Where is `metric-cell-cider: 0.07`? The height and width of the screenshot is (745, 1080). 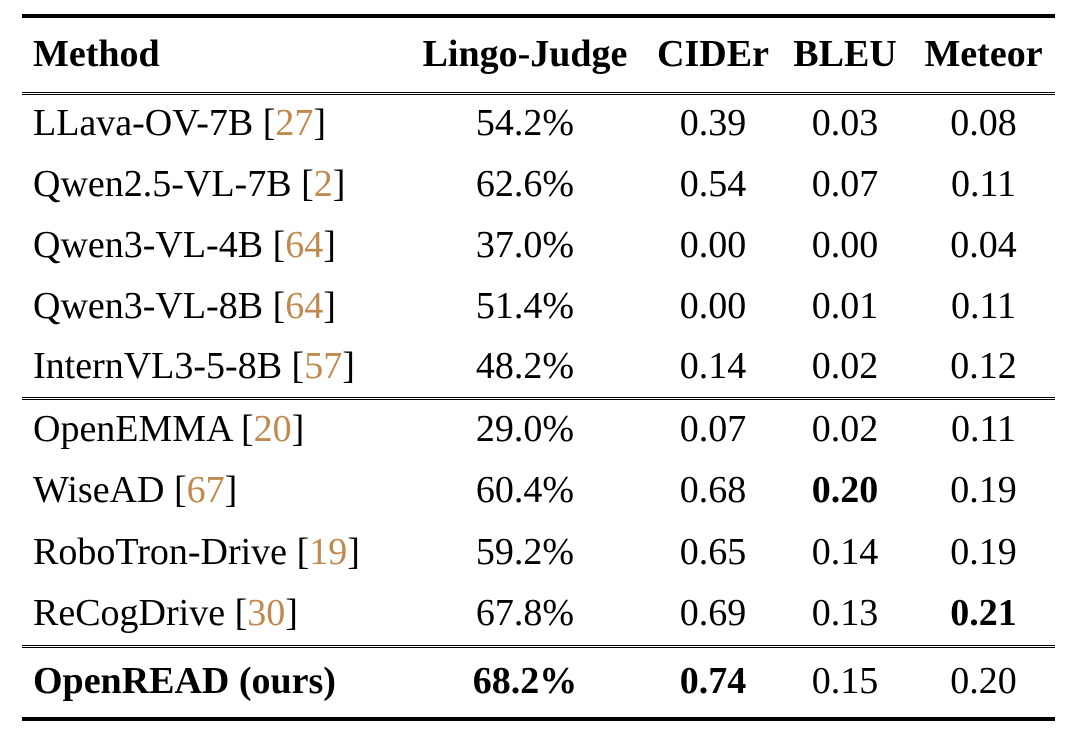
metric-cell-cider: 0.07 is located at coordinates (713, 428).